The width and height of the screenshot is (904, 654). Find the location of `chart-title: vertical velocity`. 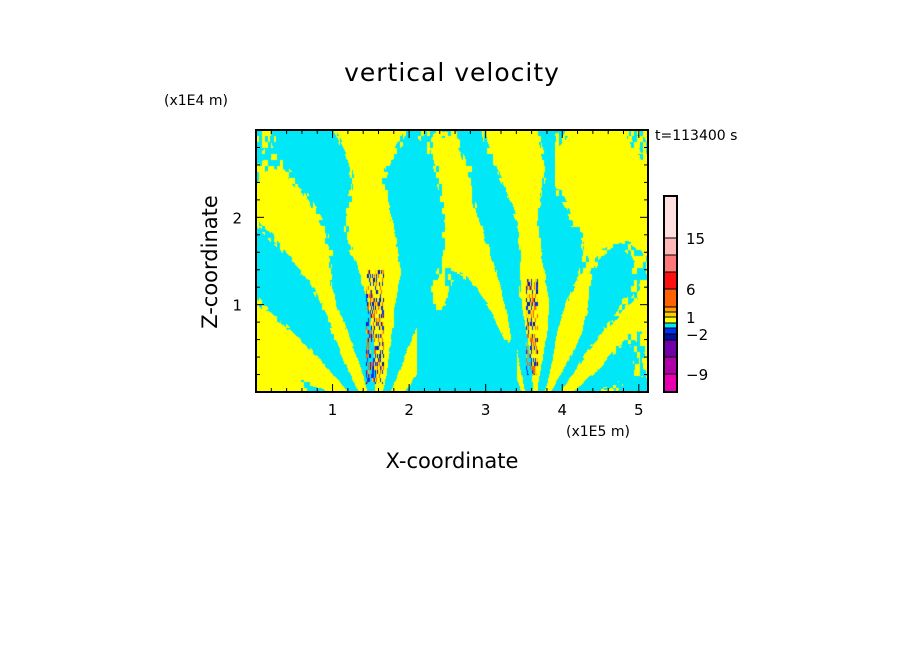

chart-title: vertical velocity is located at coordinates (452, 72).